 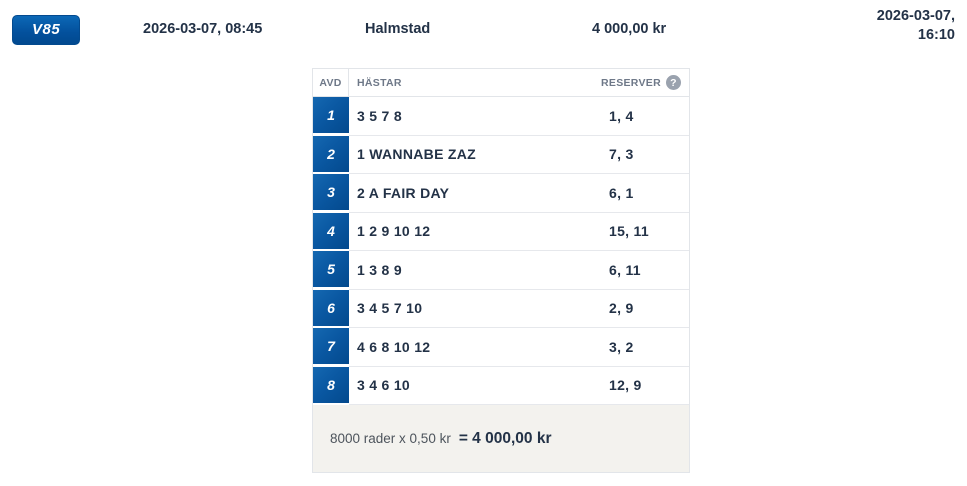 I want to click on horses-cell: 1 WANNABE ZAZ, so click(x=417, y=154).